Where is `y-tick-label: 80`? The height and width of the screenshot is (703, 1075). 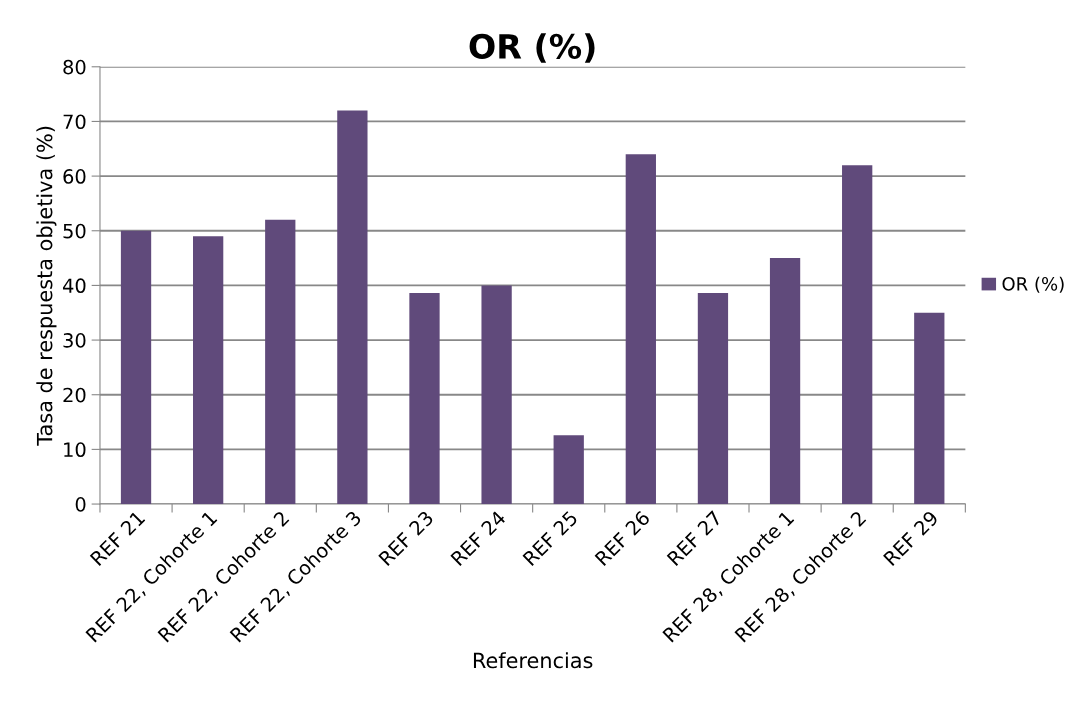 y-tick-label: 80 is located at coordinates (74, 67).